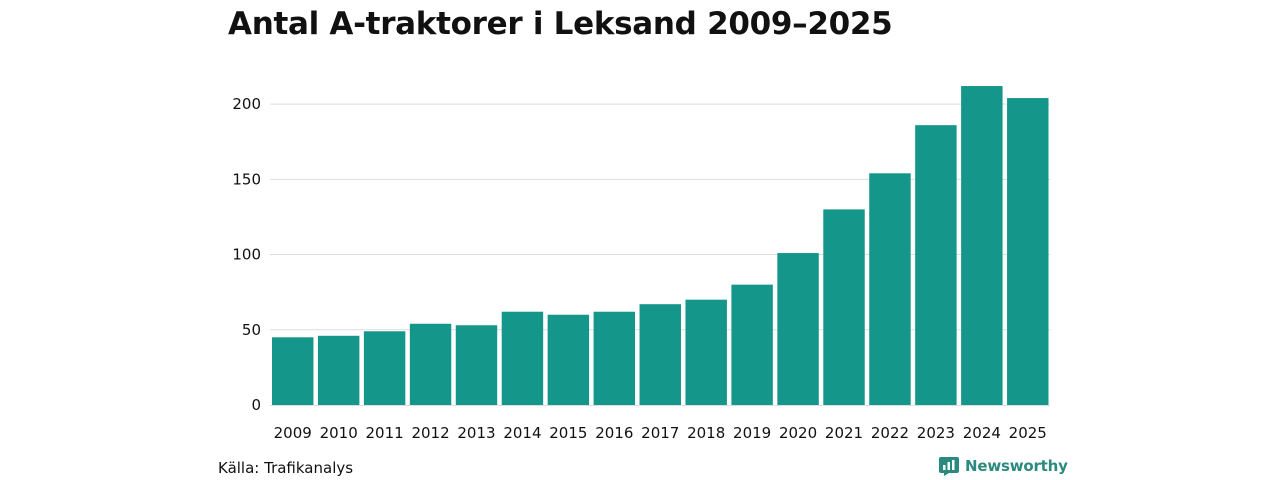 This screenshot has width=1280, height=480. What do you see at coordinates (1028, 433) in the screenshot?
I see `x-tick-label: 2025` at bounding box center [1028, 433].